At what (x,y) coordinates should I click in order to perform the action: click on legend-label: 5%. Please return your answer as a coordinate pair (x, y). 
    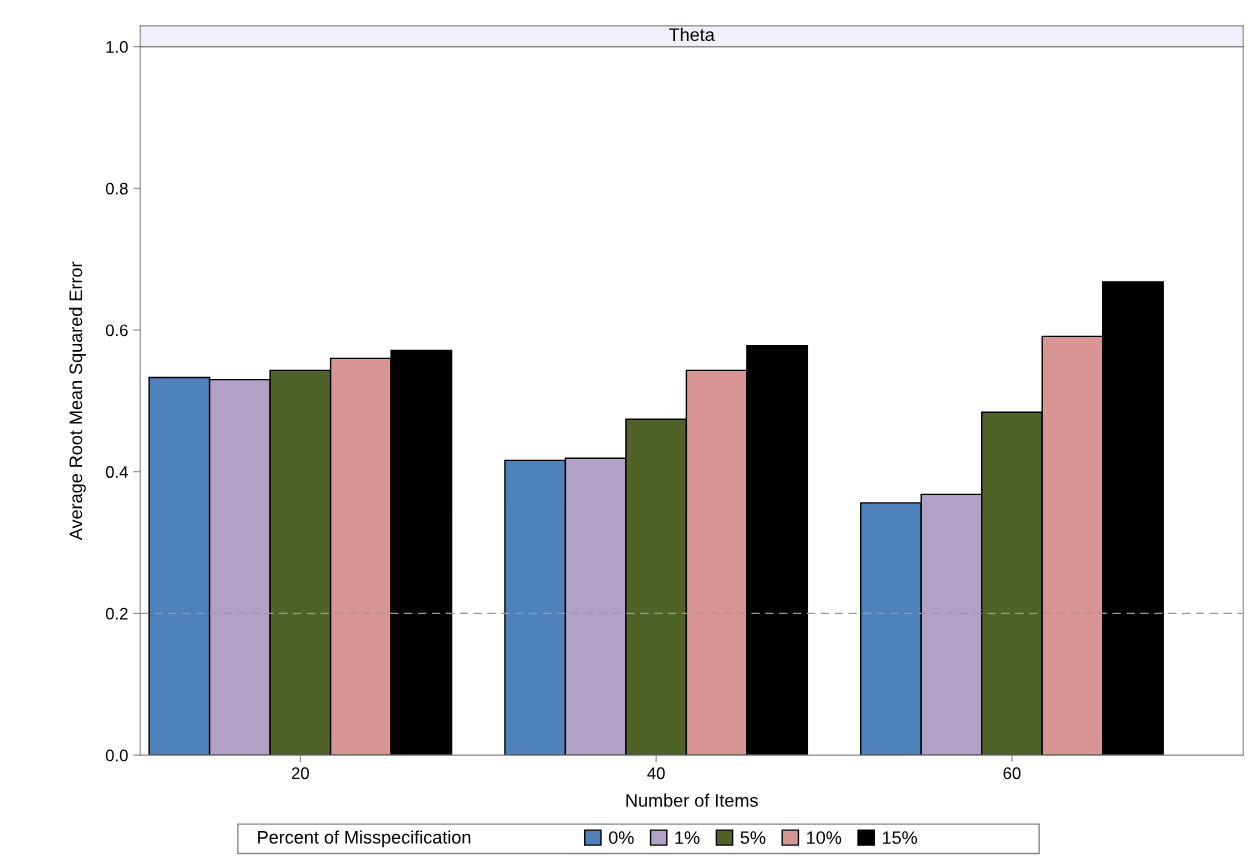
    Looking at the image, I should click on (753, 837).